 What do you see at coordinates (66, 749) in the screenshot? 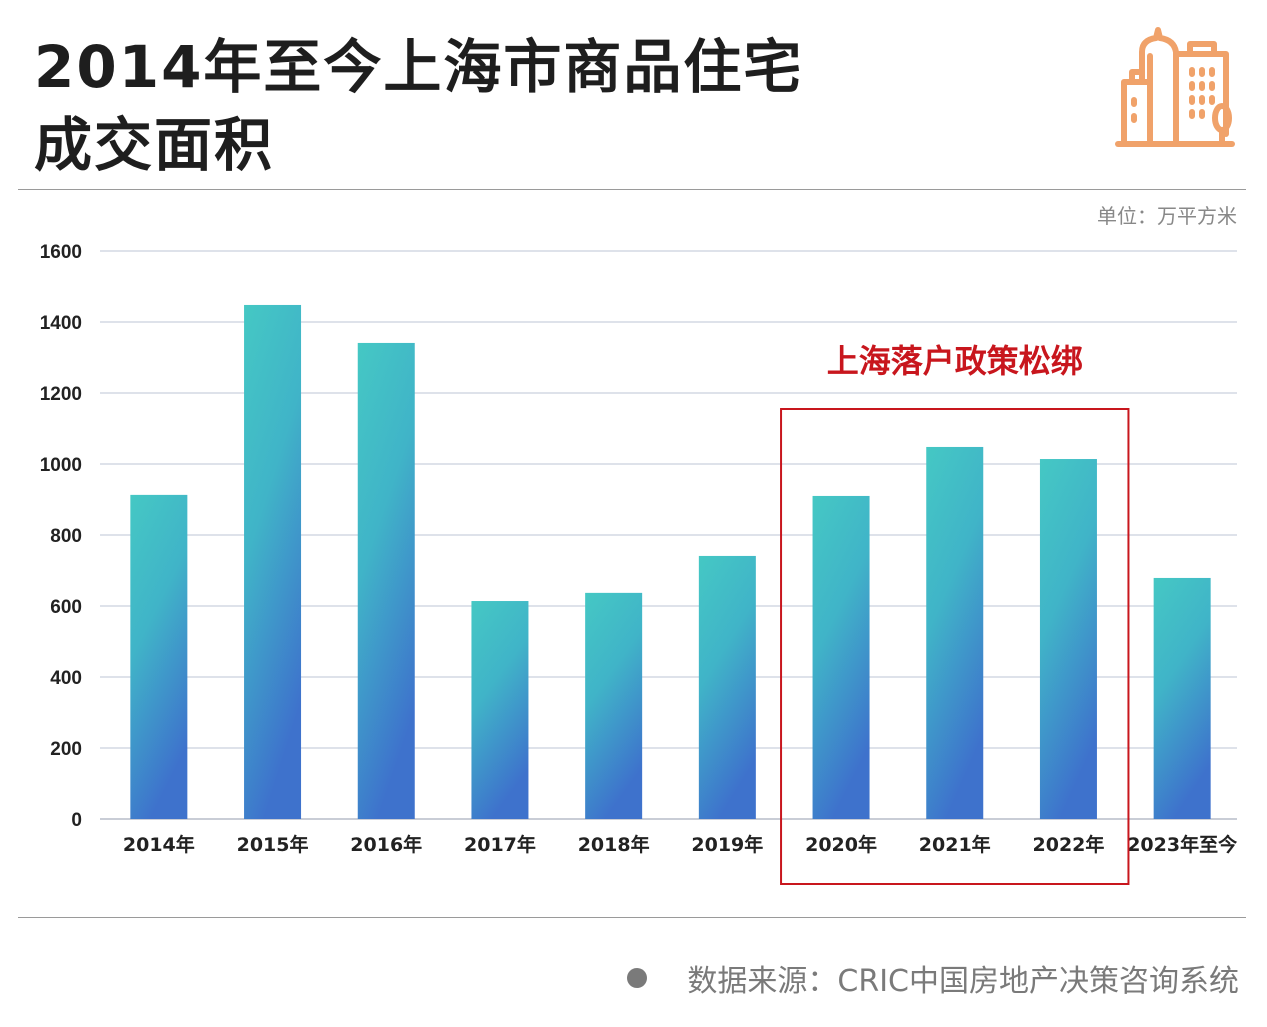
I see `y-tick-label: 200` at bounding box center [66, 749].